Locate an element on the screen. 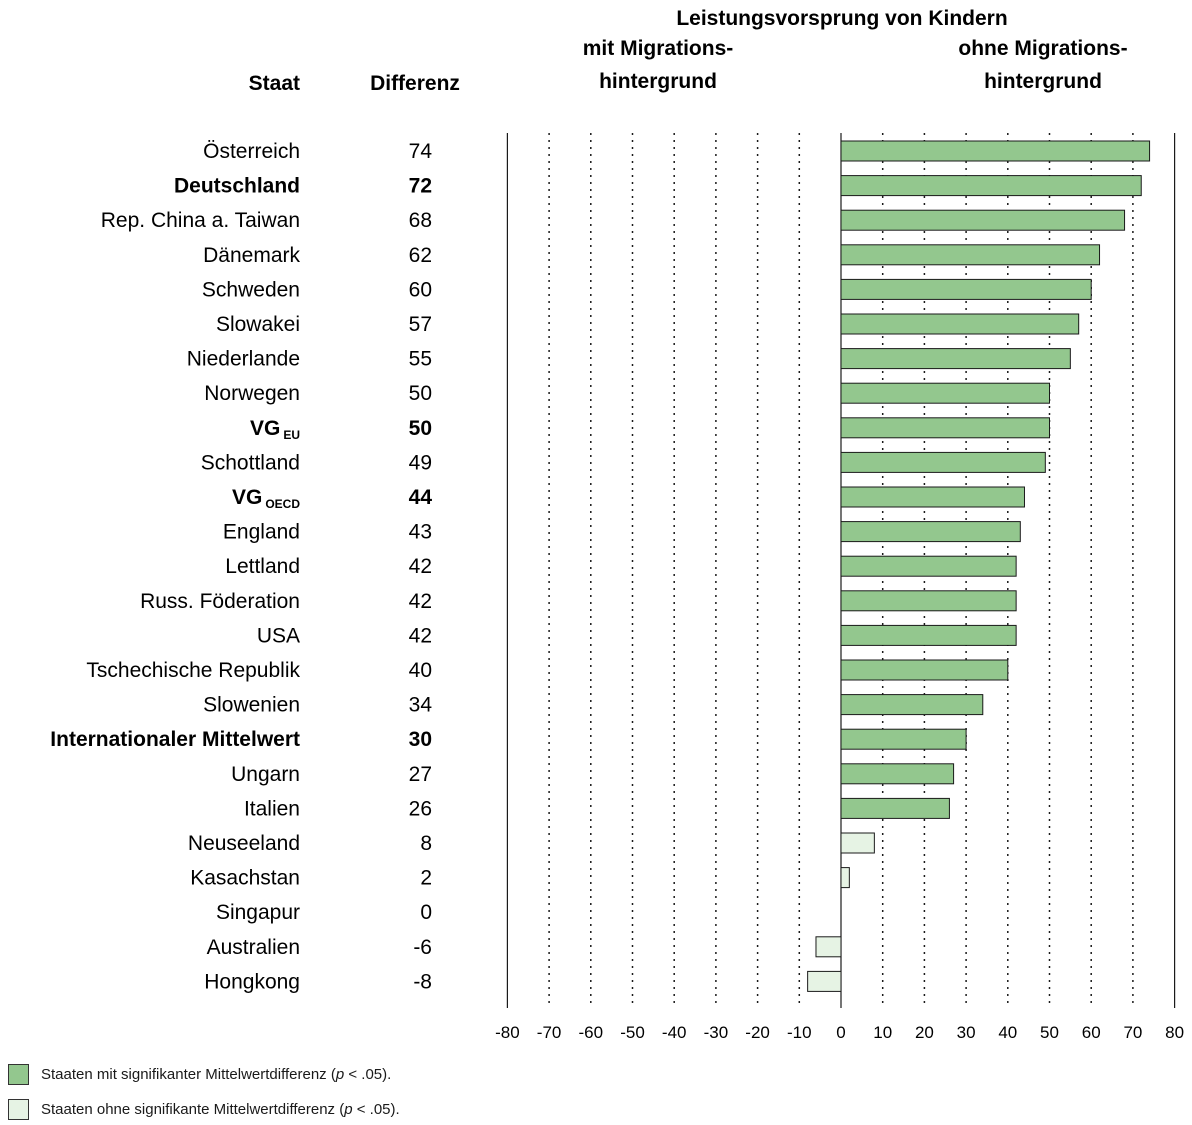 This screenshot has width=1192, height=1125. difference-value: 8 is located at coordinates (426, 843).